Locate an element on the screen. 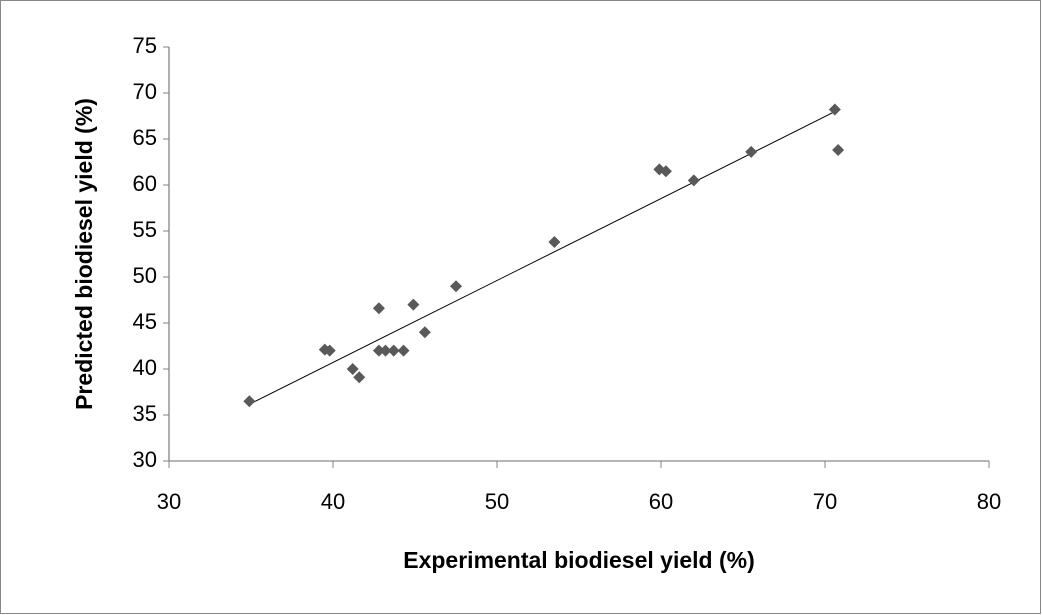  x-tick-label: 80 is located at coordinates (989, 501).